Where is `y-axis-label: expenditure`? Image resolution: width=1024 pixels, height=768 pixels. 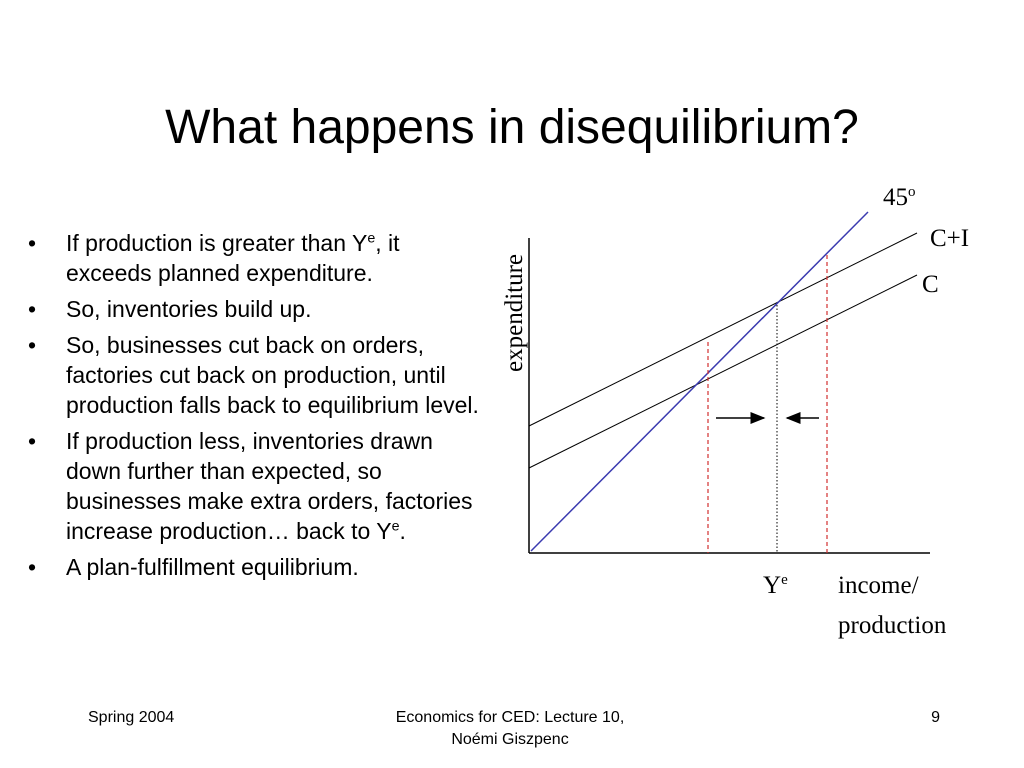 y-axis-label: expenditure is located at coordinates (514, 313).